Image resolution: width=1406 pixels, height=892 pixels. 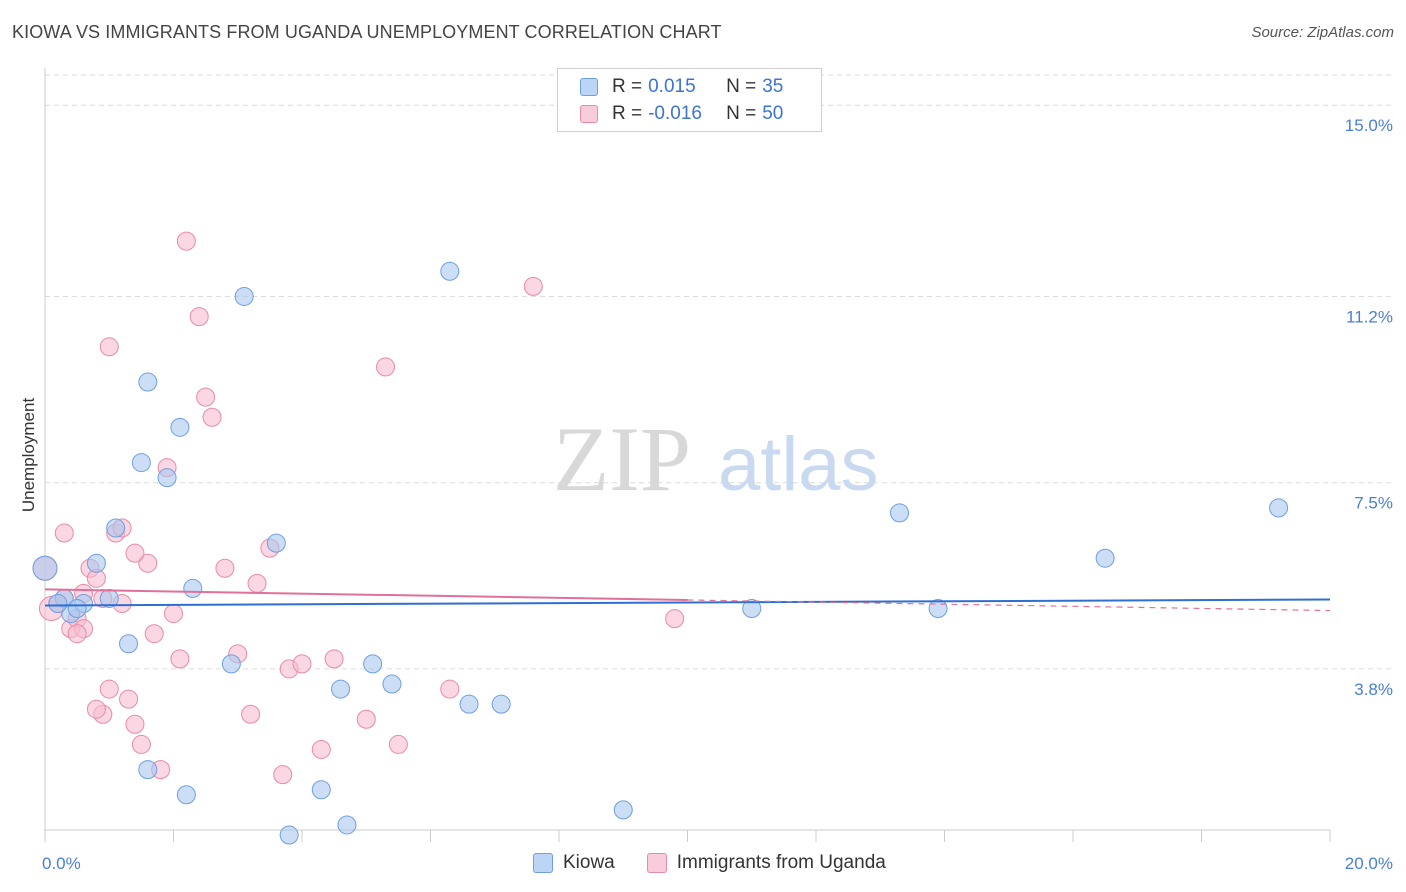 I want to click on legend-label-kiowa: Kiowa, so click(x=589, y=862).